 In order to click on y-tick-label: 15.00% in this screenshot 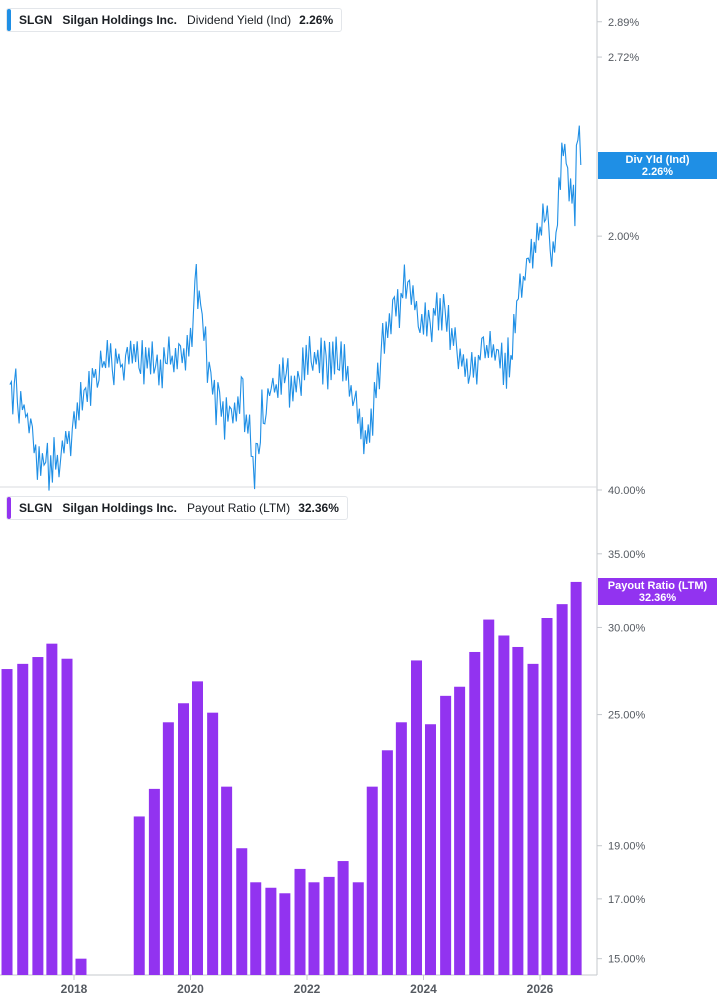, I will do `click(627, 960)`.